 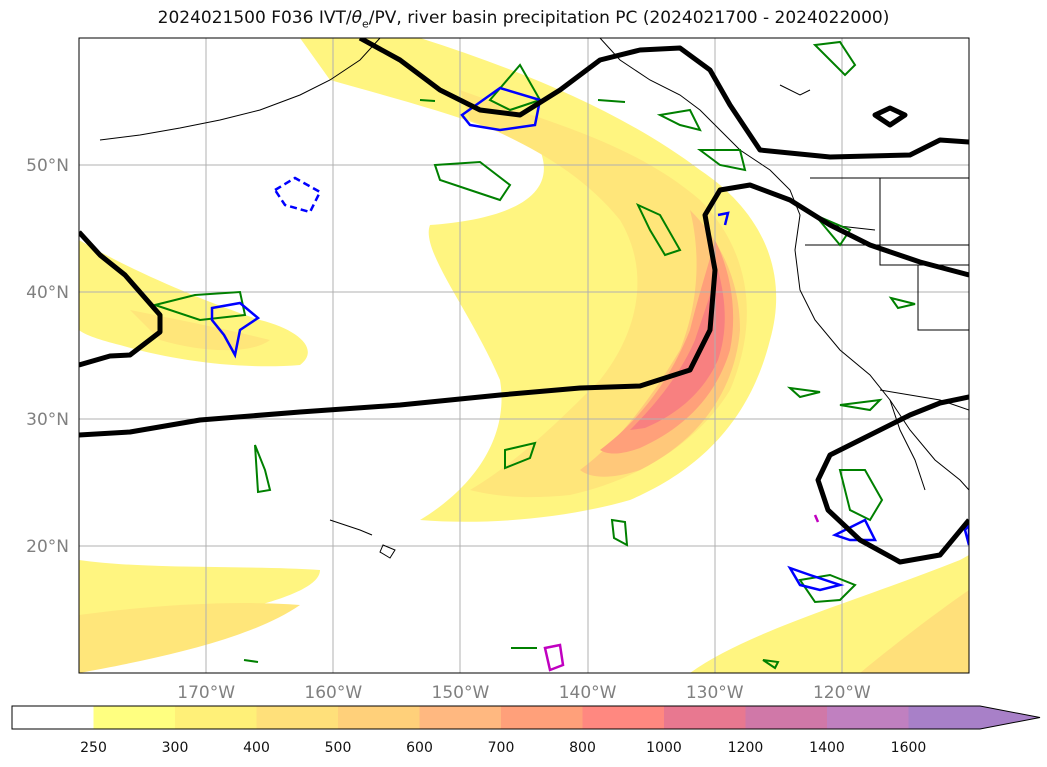 I want to click on colorbar-tick-label: 400, so click(x=256, y=748).